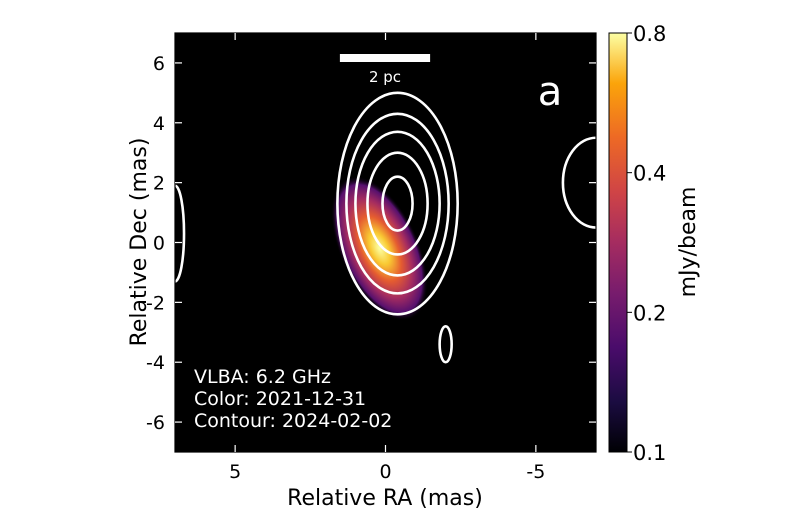 This screenshot has height=524, width=800. I want to click on colorbar-label: mJy/beam, so click(688, 242).